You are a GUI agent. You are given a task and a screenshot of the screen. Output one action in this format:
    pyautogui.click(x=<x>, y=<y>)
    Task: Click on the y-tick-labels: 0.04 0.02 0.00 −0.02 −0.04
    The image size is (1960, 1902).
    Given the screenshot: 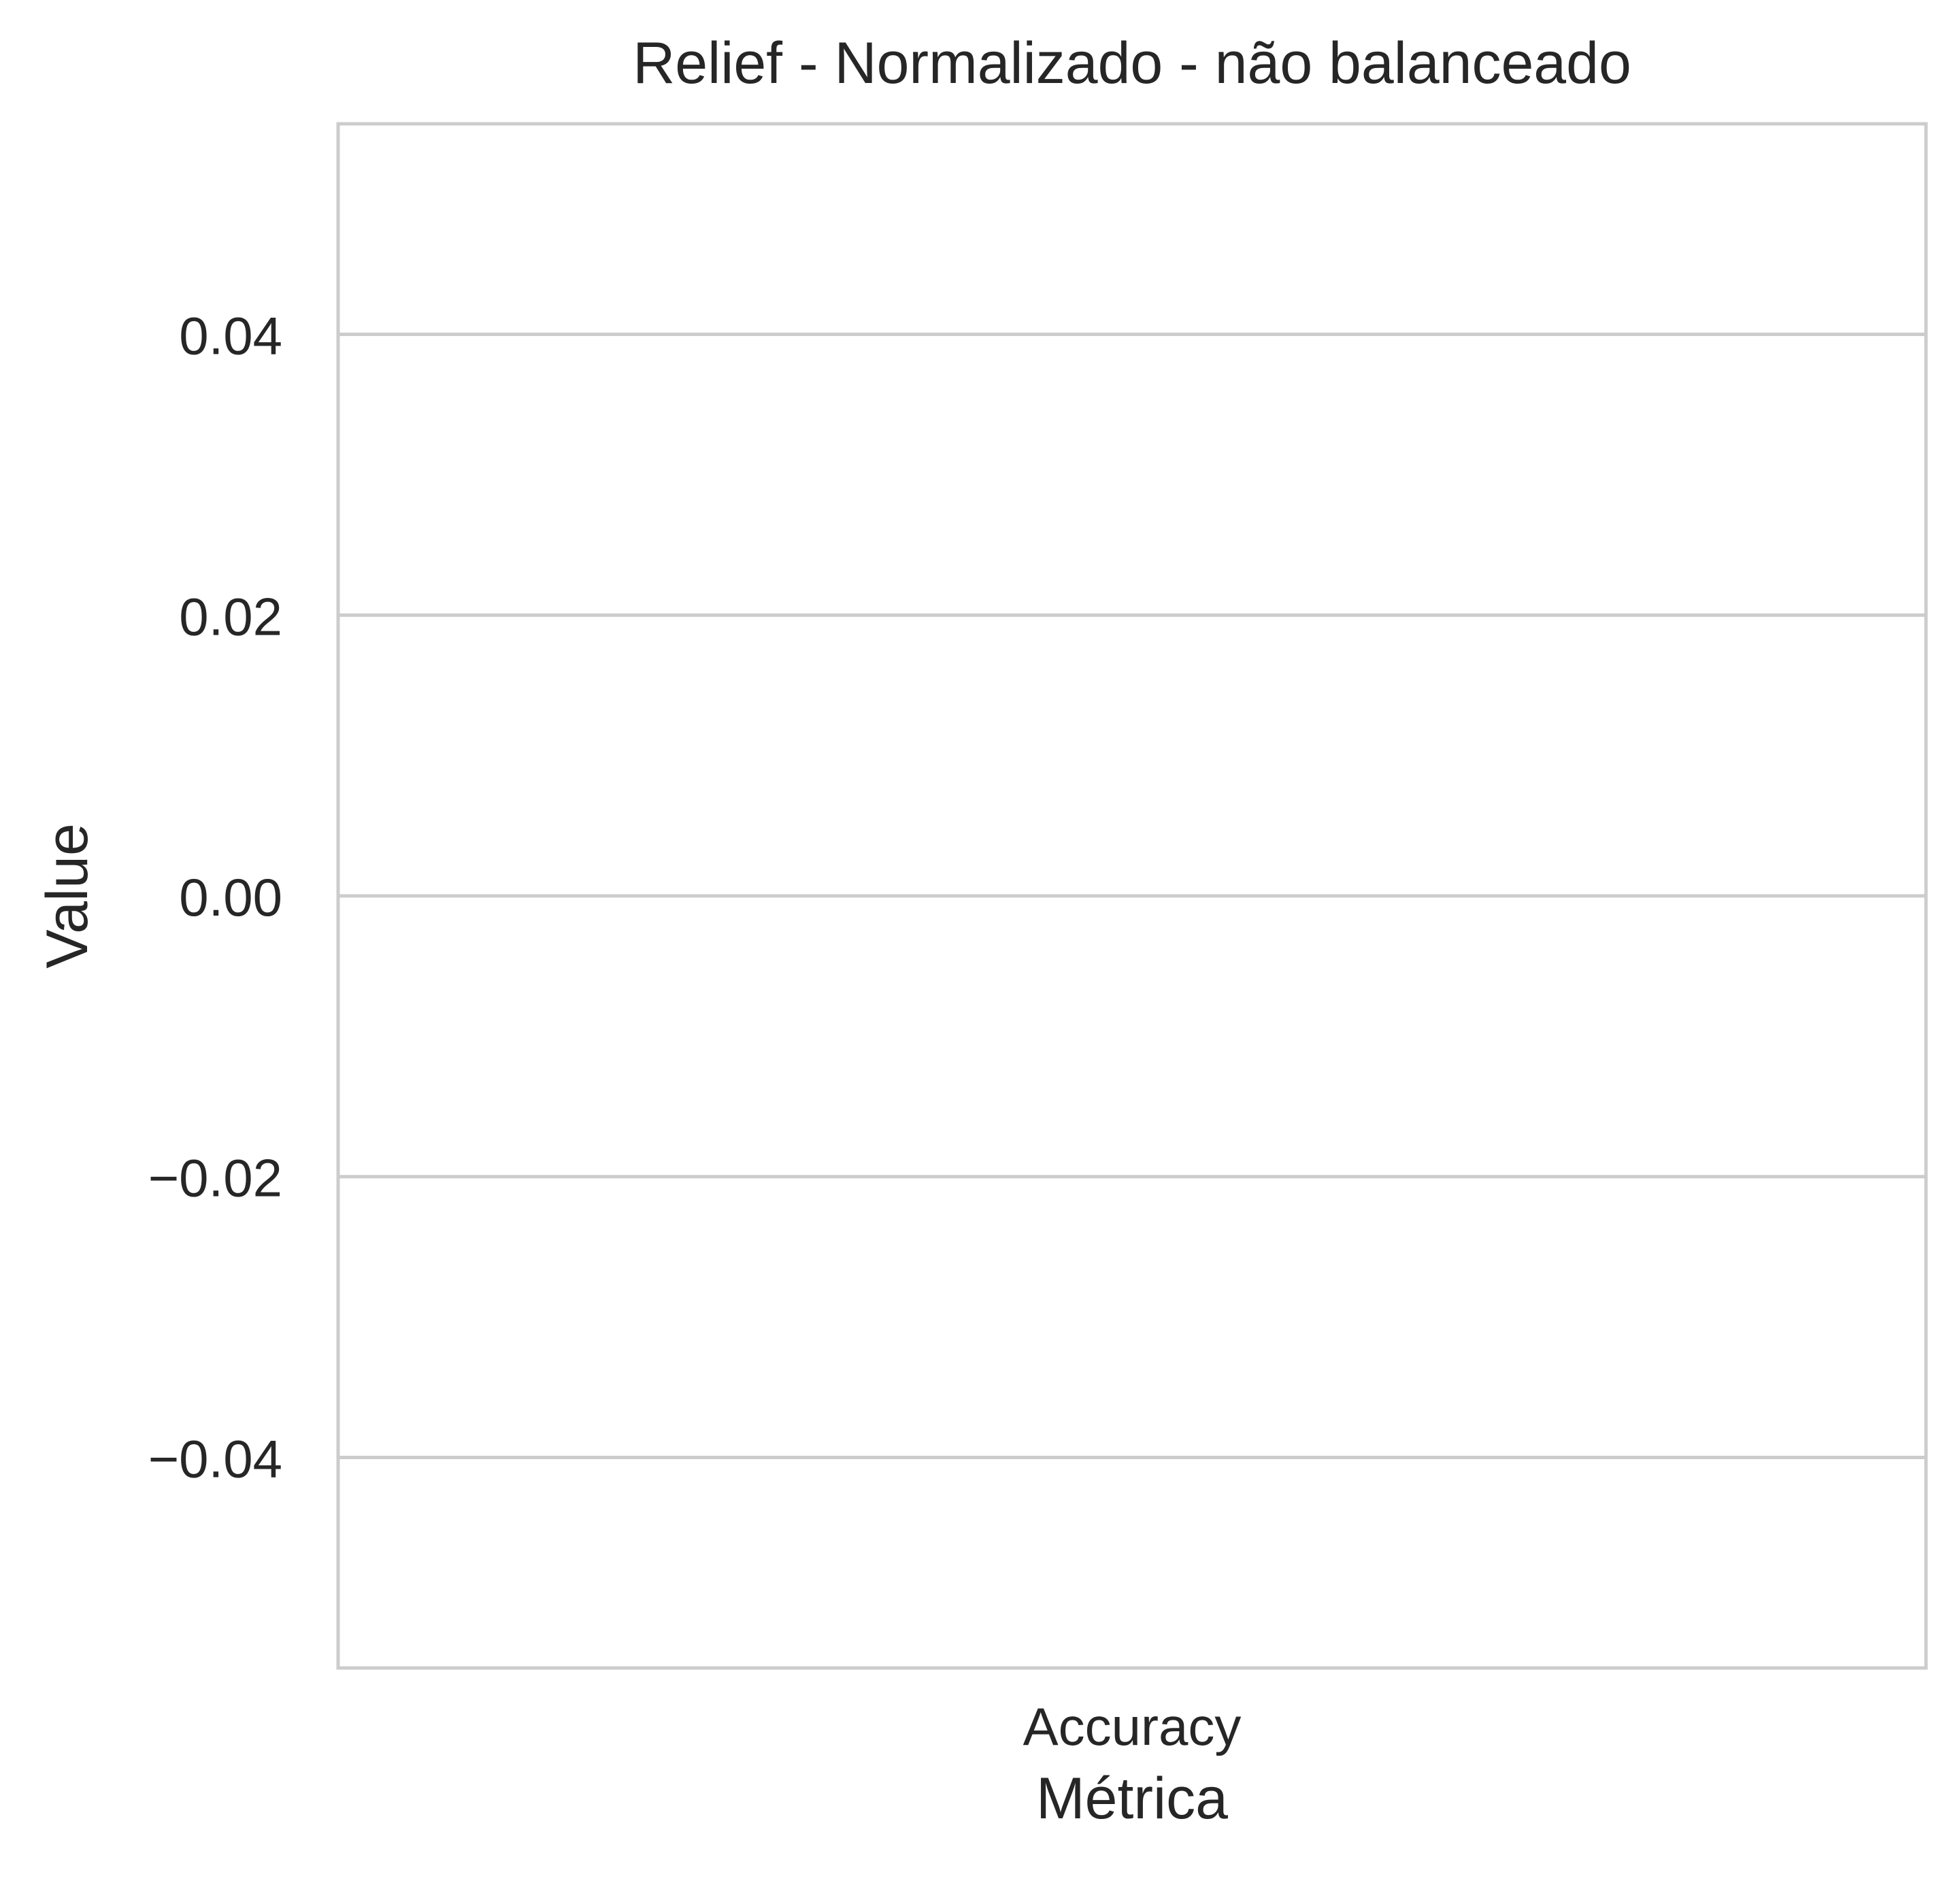 What is the action you would take?
    pyautogui.click(x=215, y=897)
    